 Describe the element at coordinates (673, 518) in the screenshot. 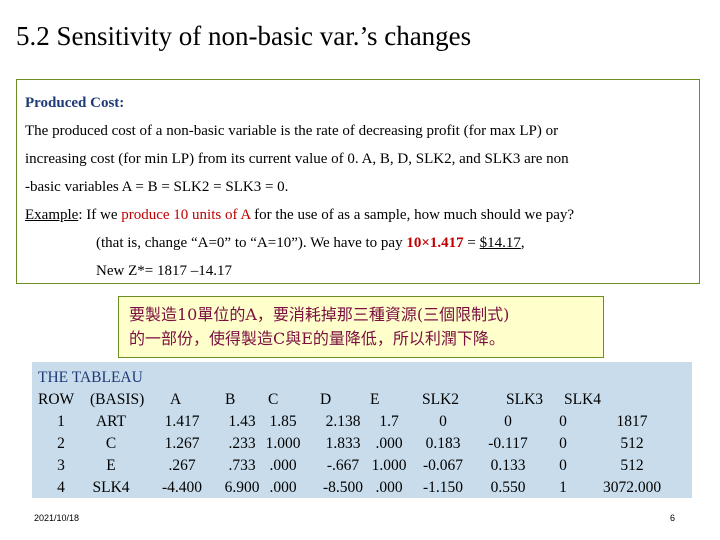

I see `page-number: 6` at that location.